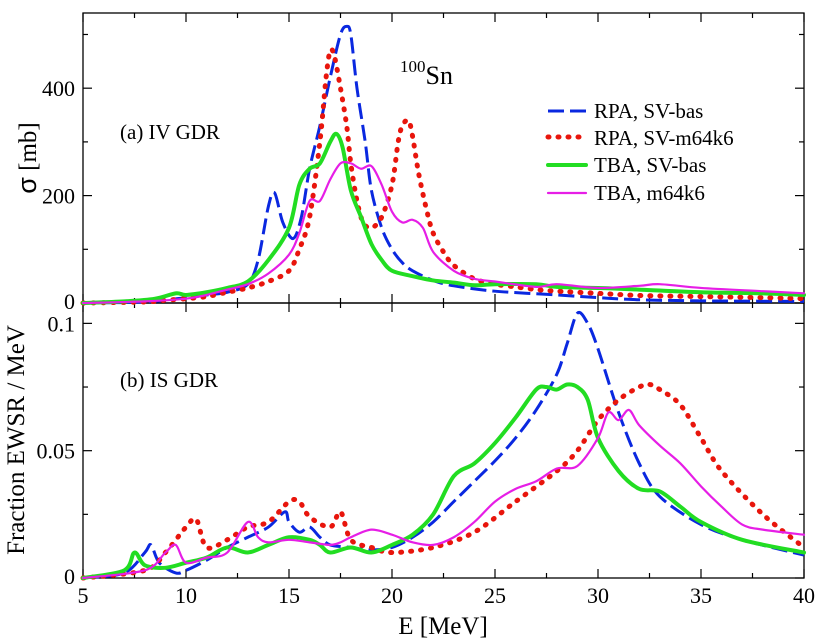 This screenshot has height=642, width=830. Describe the element at coordinates (701, 595) in the screenshot. I see `x-tick-label: 35` at that location.